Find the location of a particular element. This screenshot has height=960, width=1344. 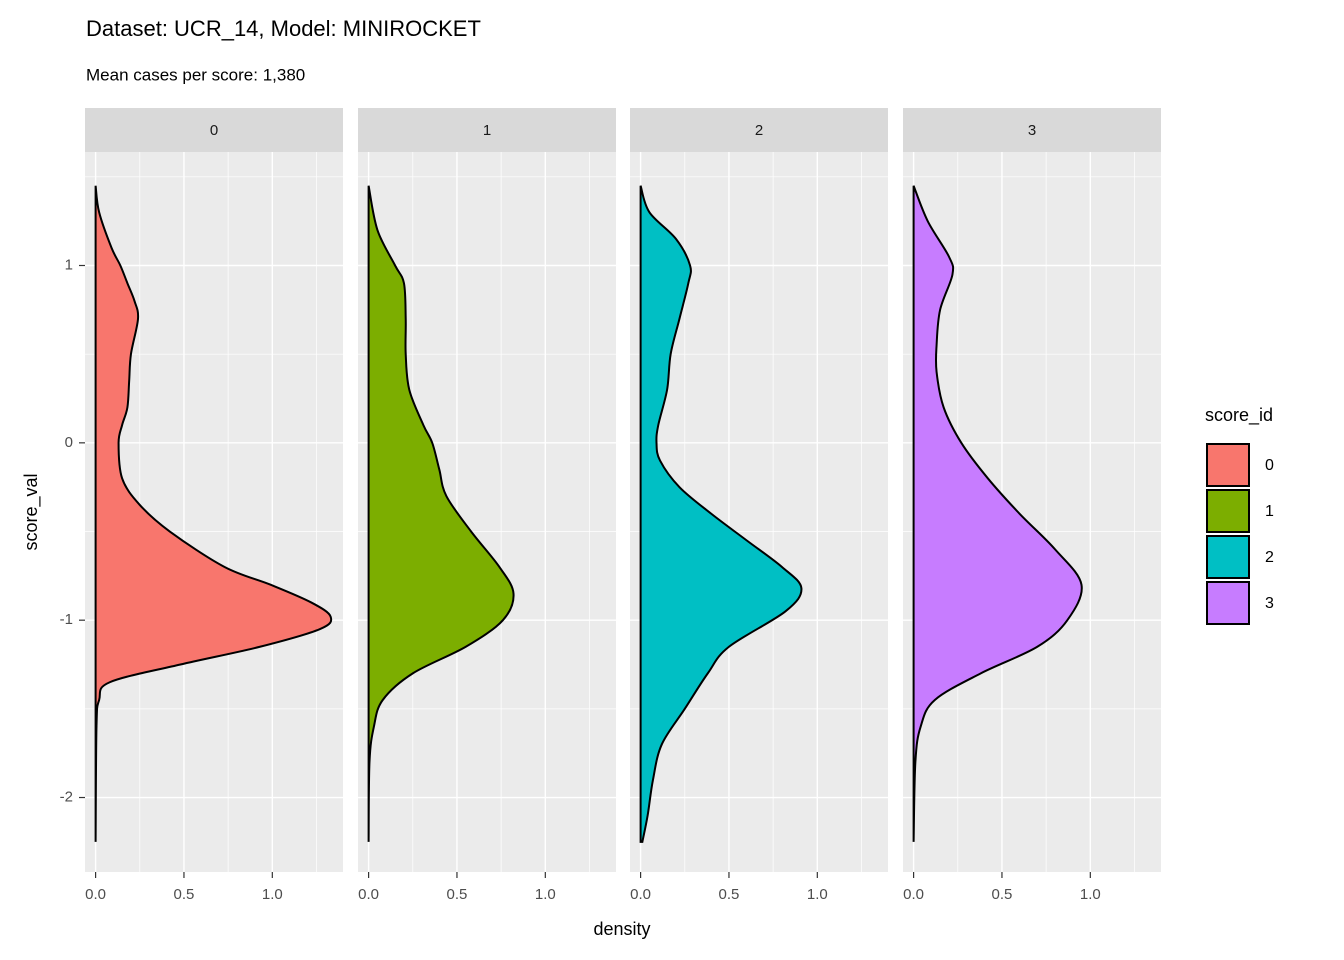

facet-label: 0 is located at coordinates (214, 130).